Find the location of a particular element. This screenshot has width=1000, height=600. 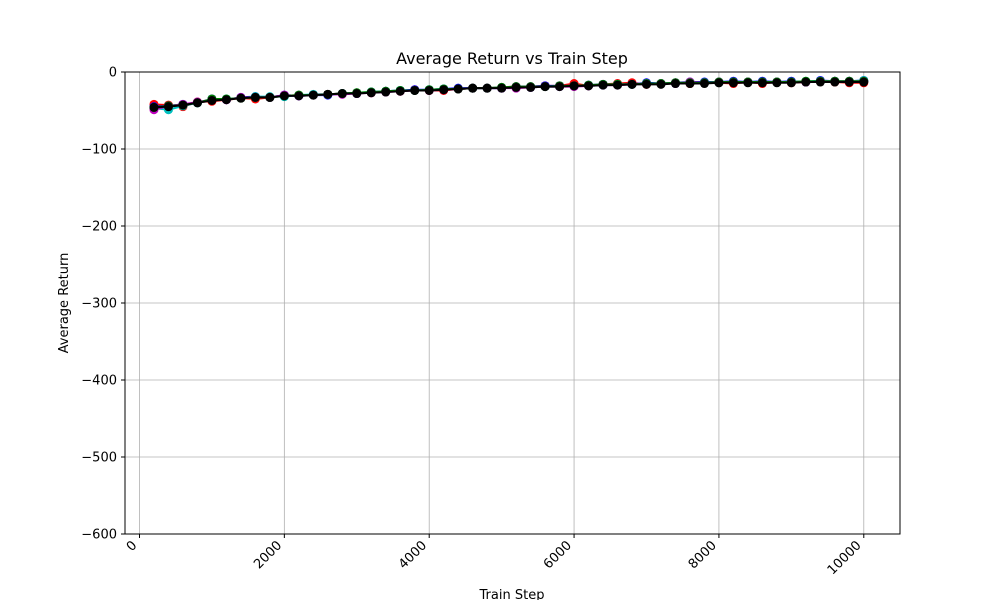

y-tick-label: −500 is located at coordinates (99, 458).